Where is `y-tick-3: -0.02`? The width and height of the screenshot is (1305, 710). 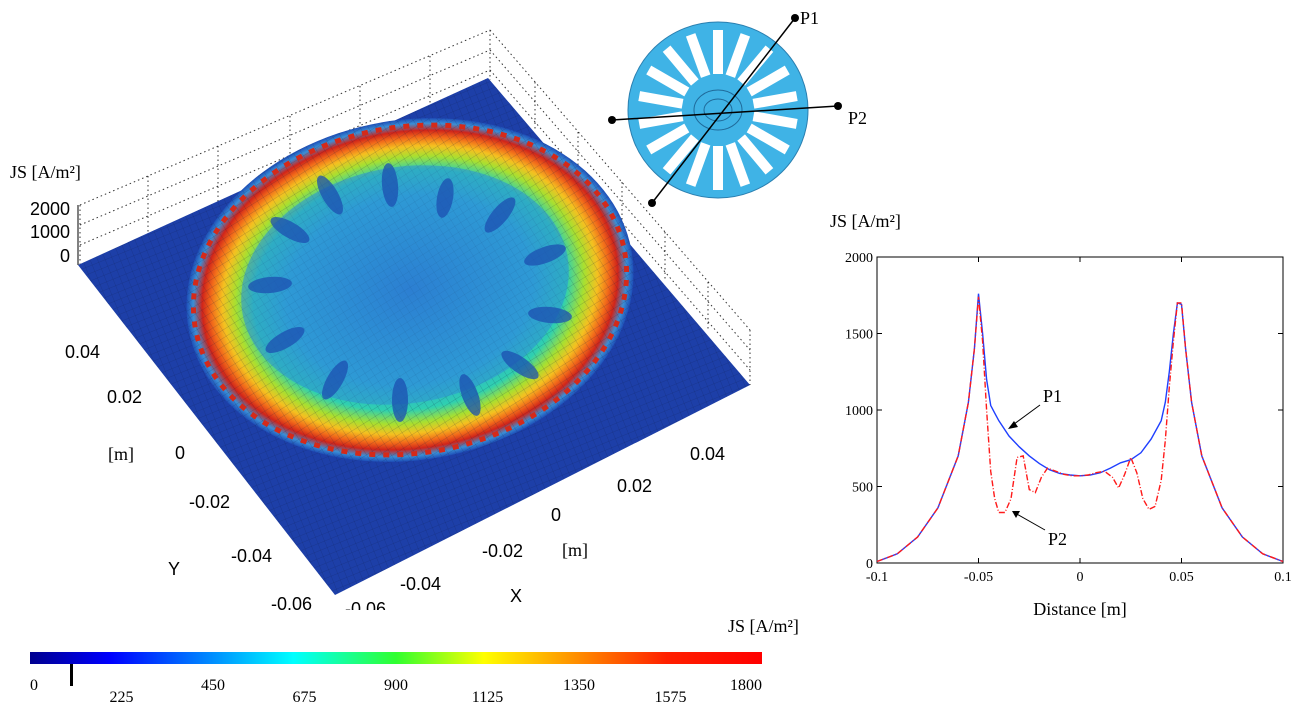
y-tick-3: -0.02 is located at coordinates (209, 502).